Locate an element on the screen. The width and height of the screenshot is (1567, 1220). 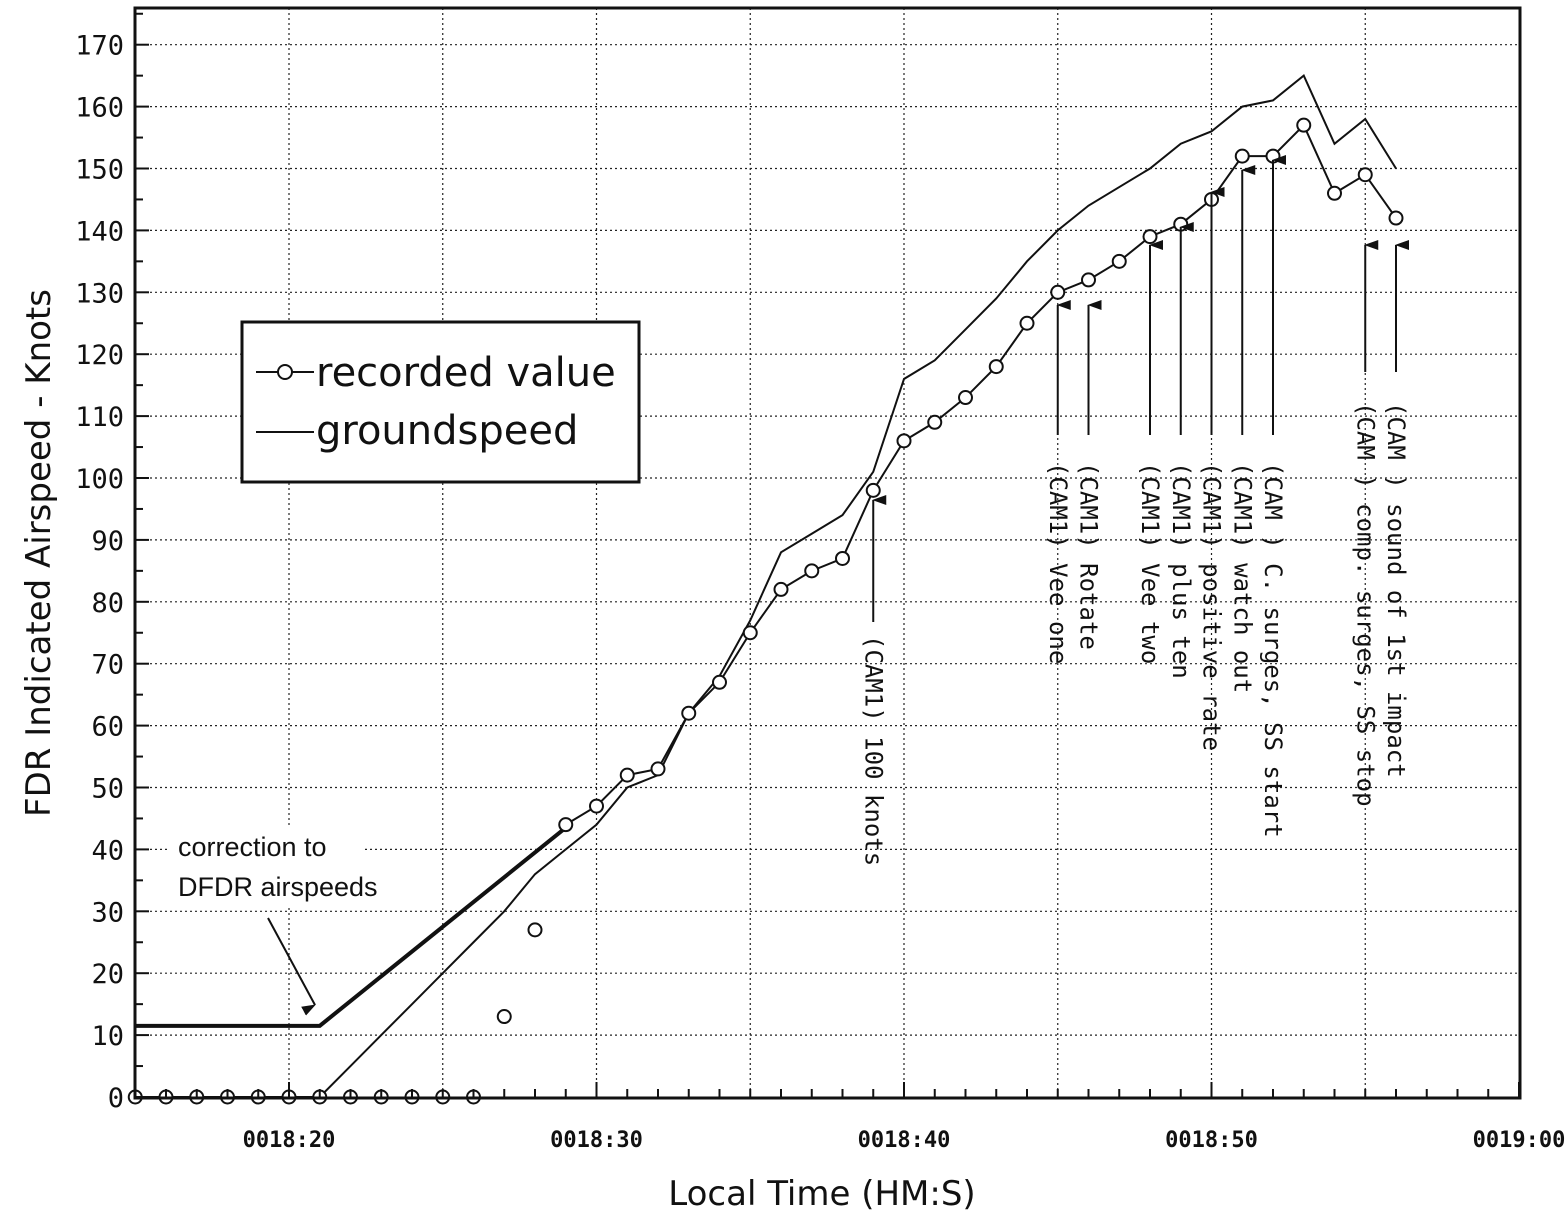
annotation-label: (CAM ) comp. surges, SS stop is located at coordinates (1365, 604).